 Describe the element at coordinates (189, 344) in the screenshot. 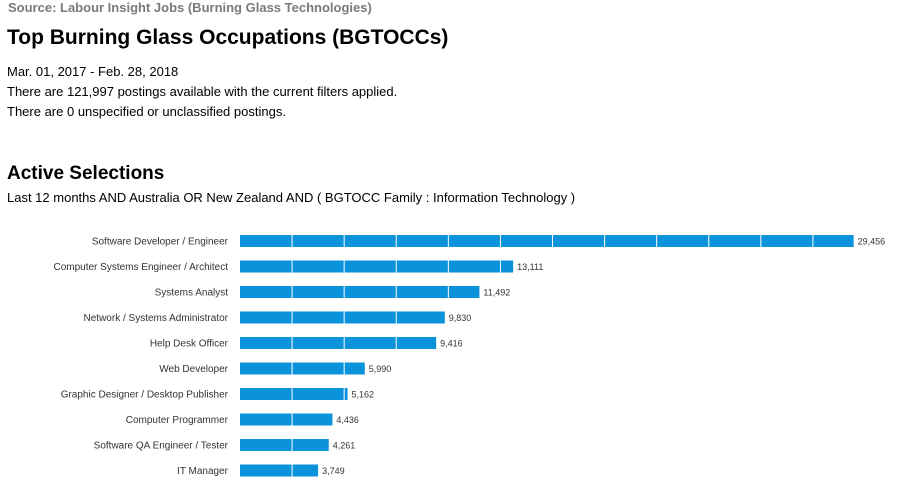

I see `category-label: Help Desk Officer` at that location.